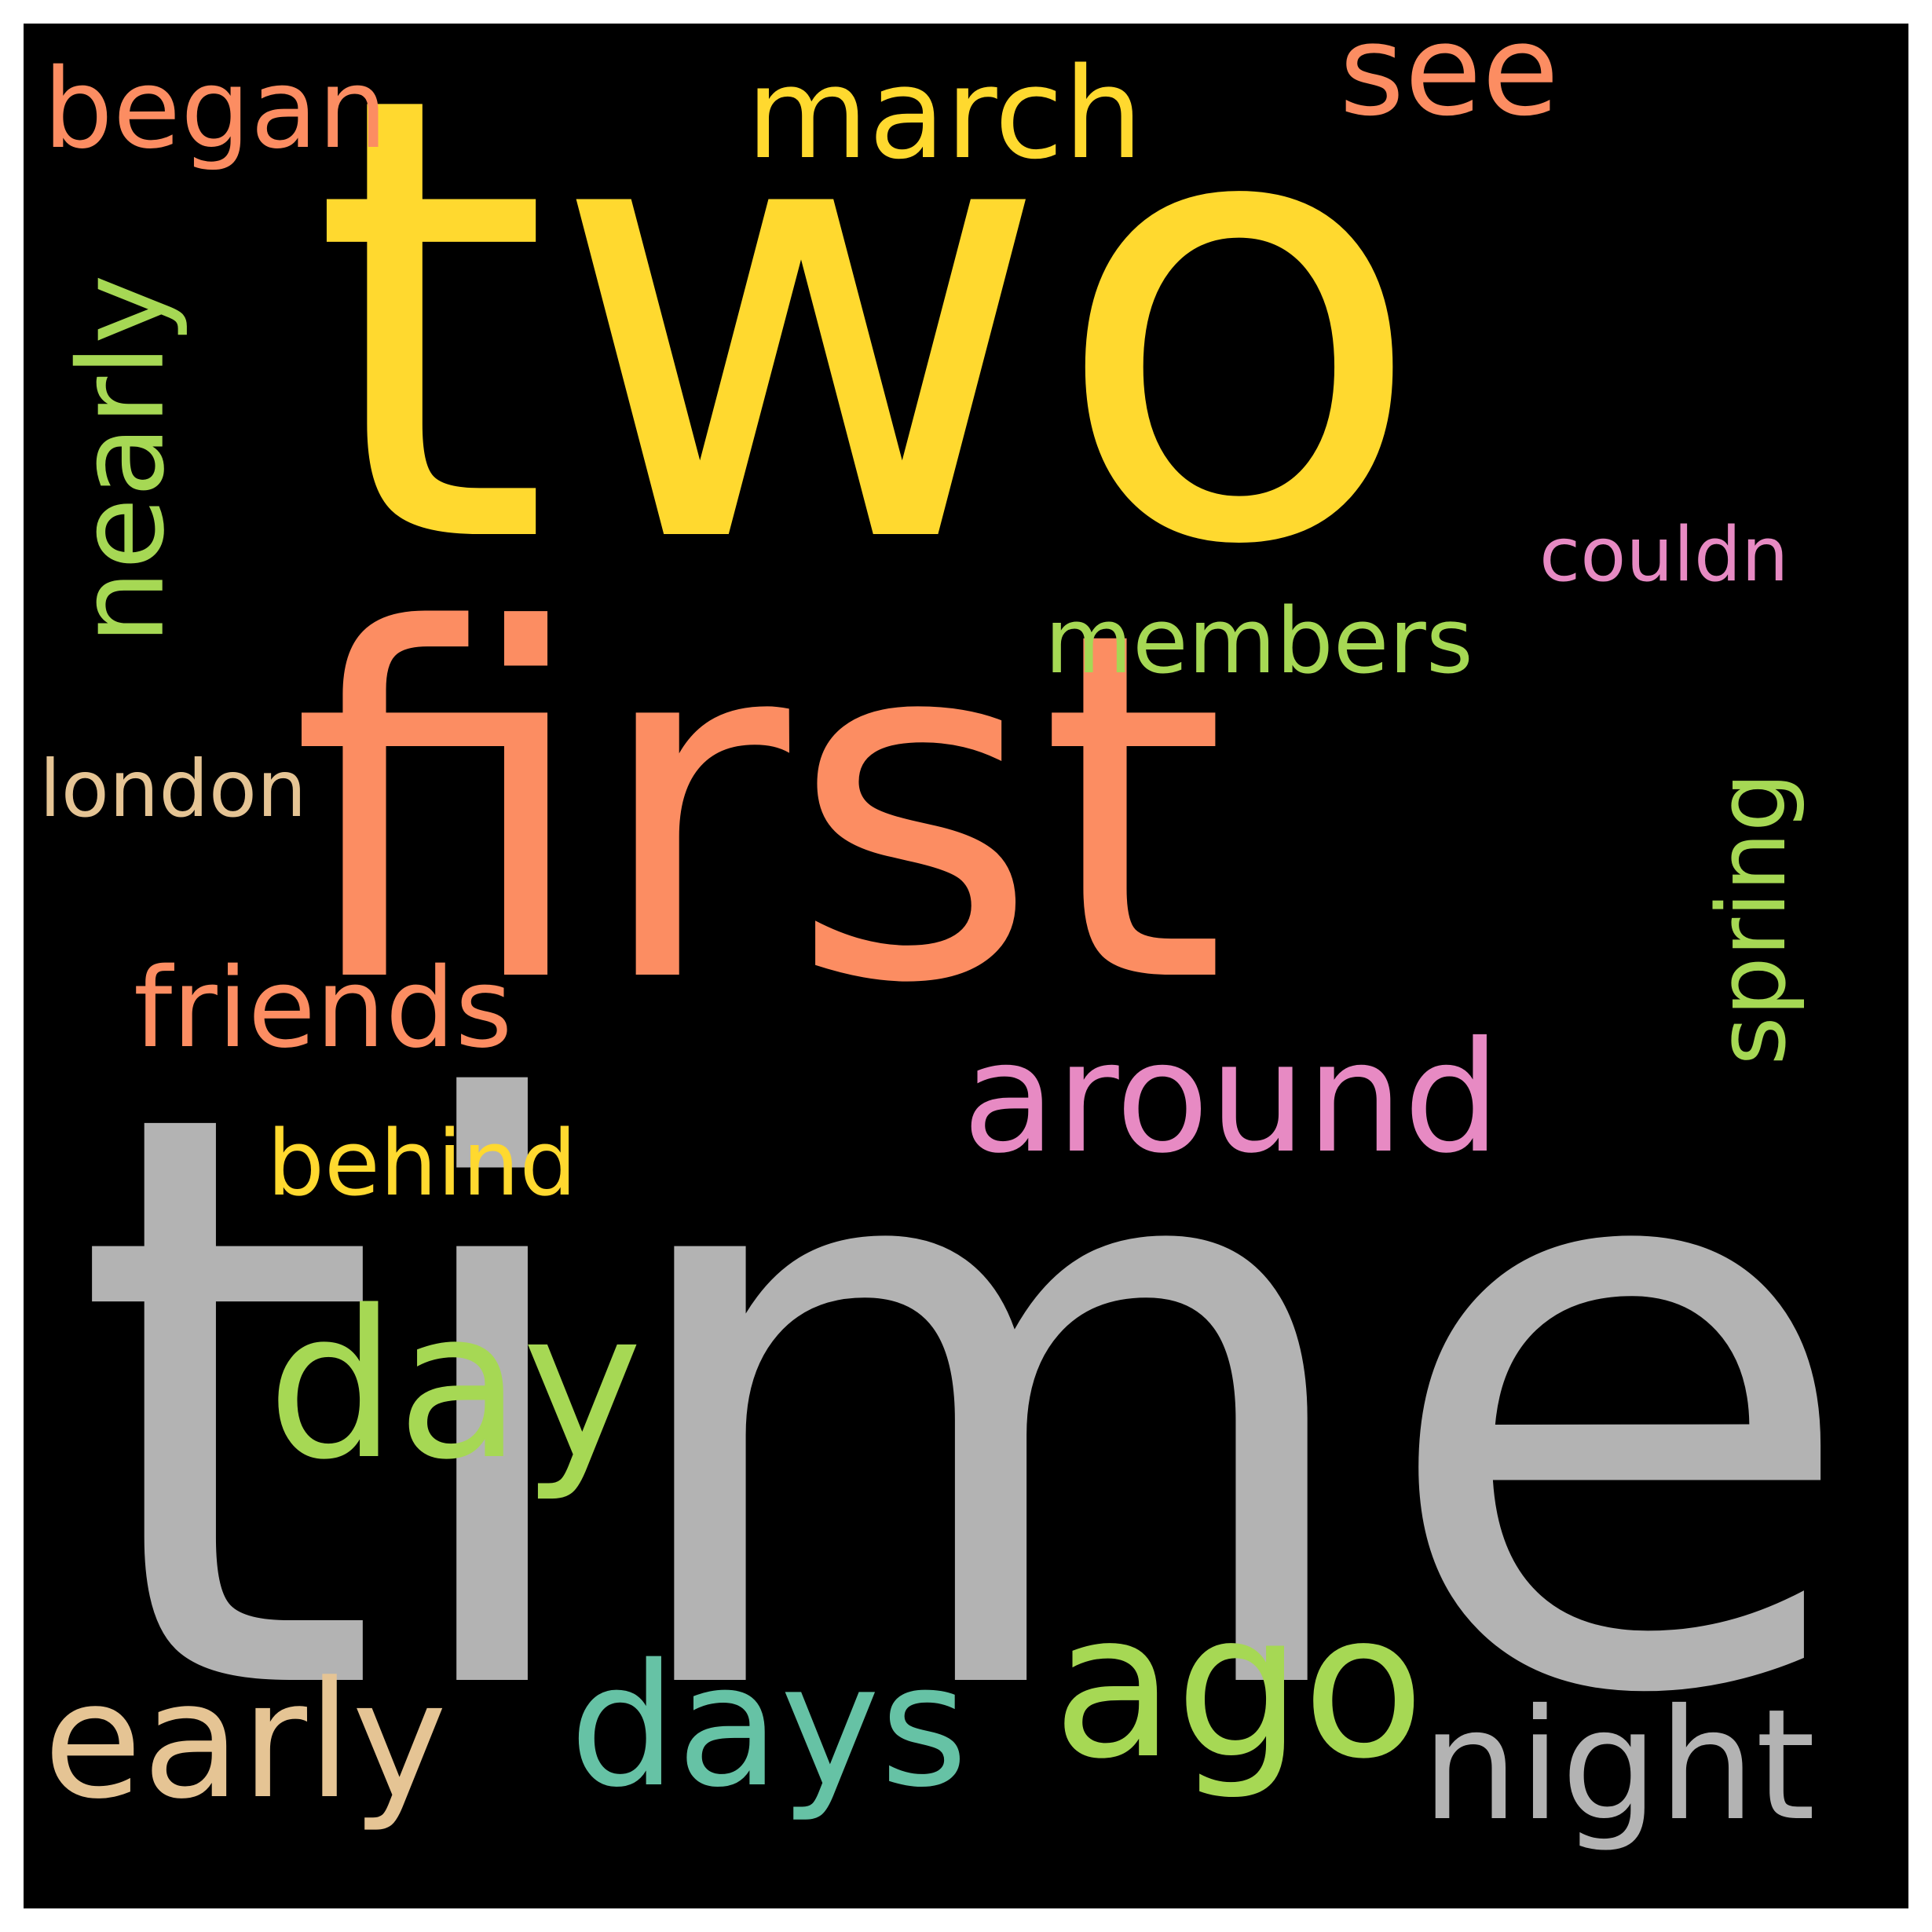 This screenshot has width=1932, height=1932. What do you see at coordinates (173, 789) in the screenshot?
I see `word-london: london` at bounding box center [173, 789].